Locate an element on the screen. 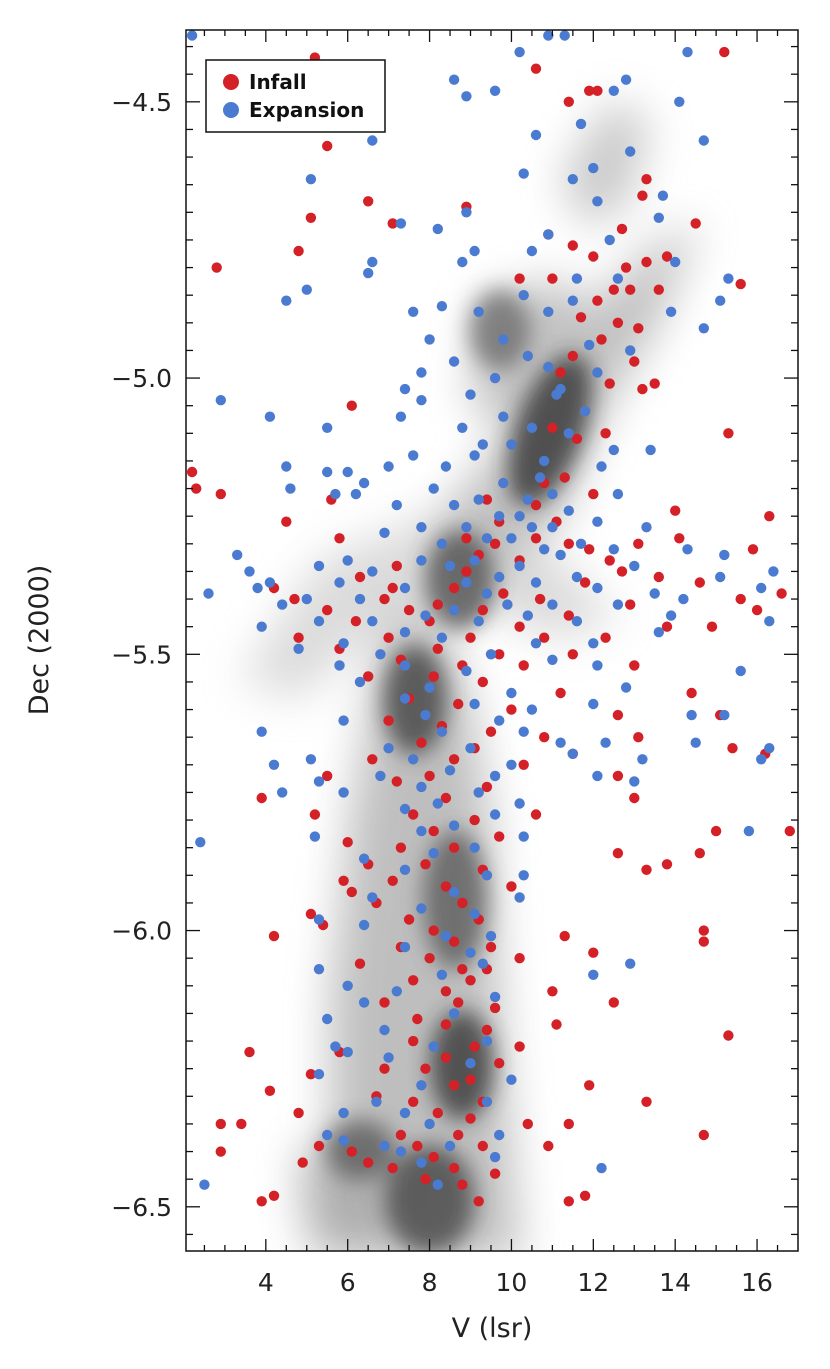 This screenshot has width=830, height=1369. y-axis-title: Dec (2000) is located at coordinates (39, 640).